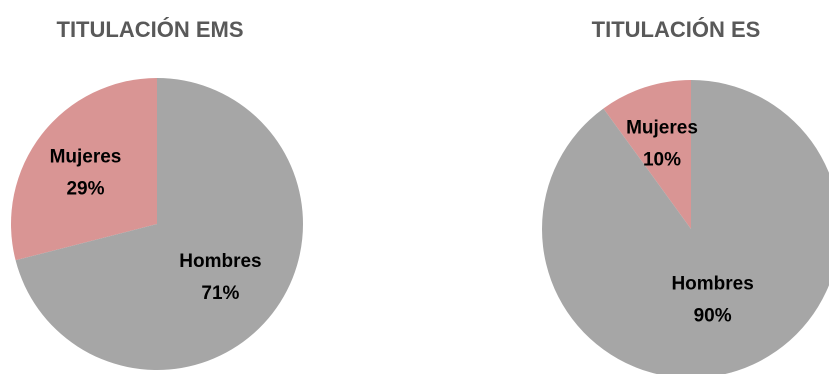 The image size is (829, 374). What do you see at coordinates (662, 160) in the screenshot?
I see `slice-percent-label: 10%` at bounding box center [662, 160].